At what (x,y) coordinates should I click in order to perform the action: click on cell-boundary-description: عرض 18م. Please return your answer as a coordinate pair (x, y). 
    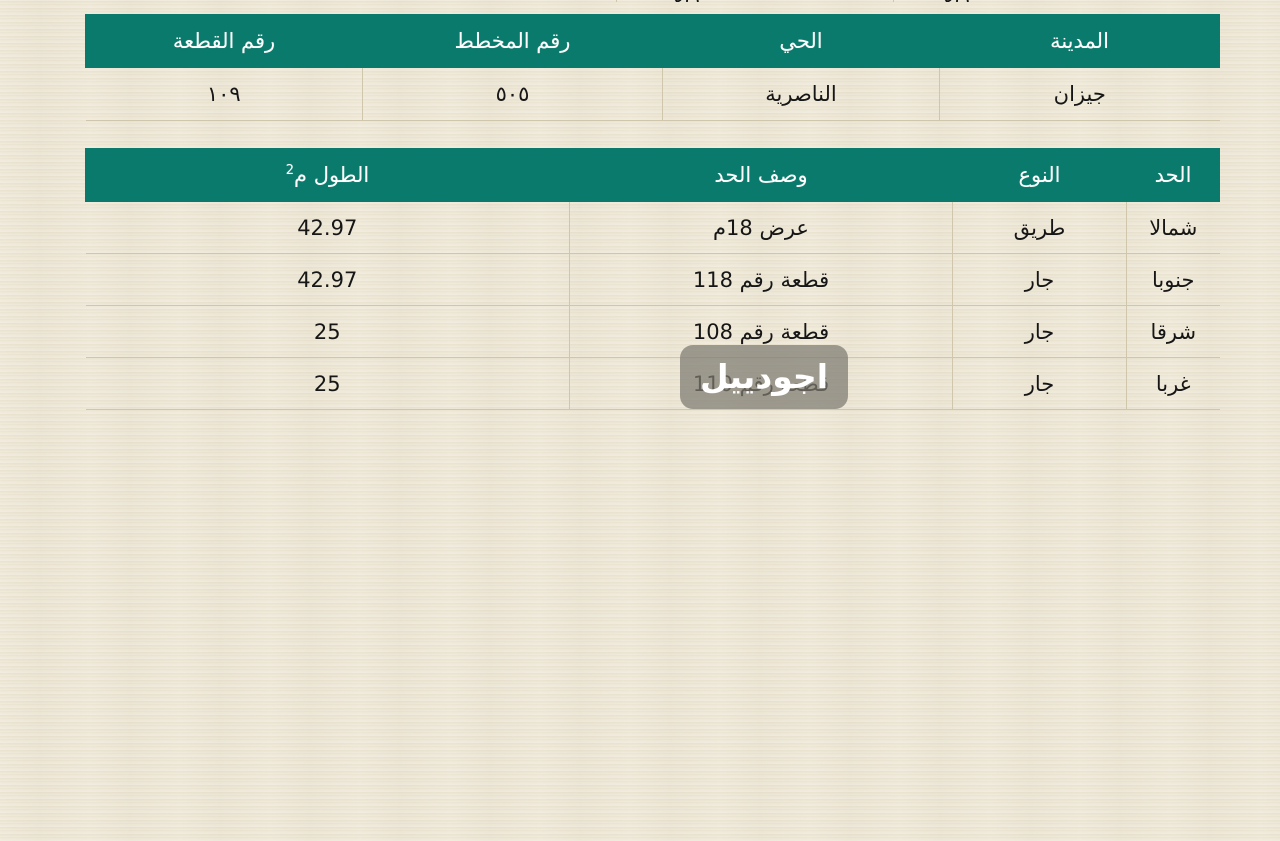
    Looking at the image, I should click on (761, 227).